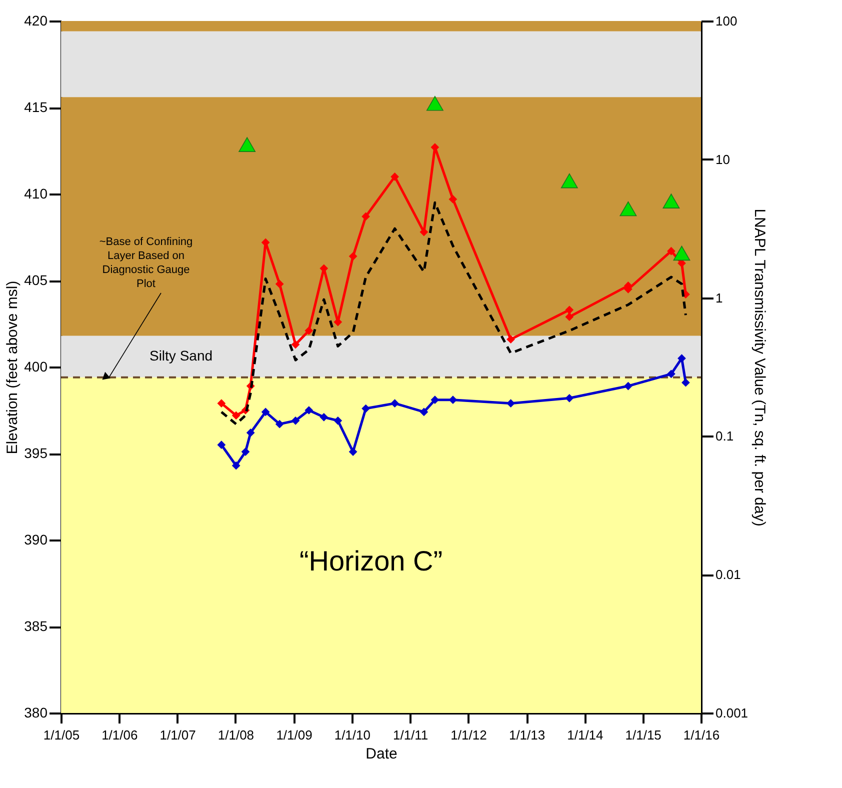  I want to click on x-tick-label: 1/1/11, so click(410, 735).